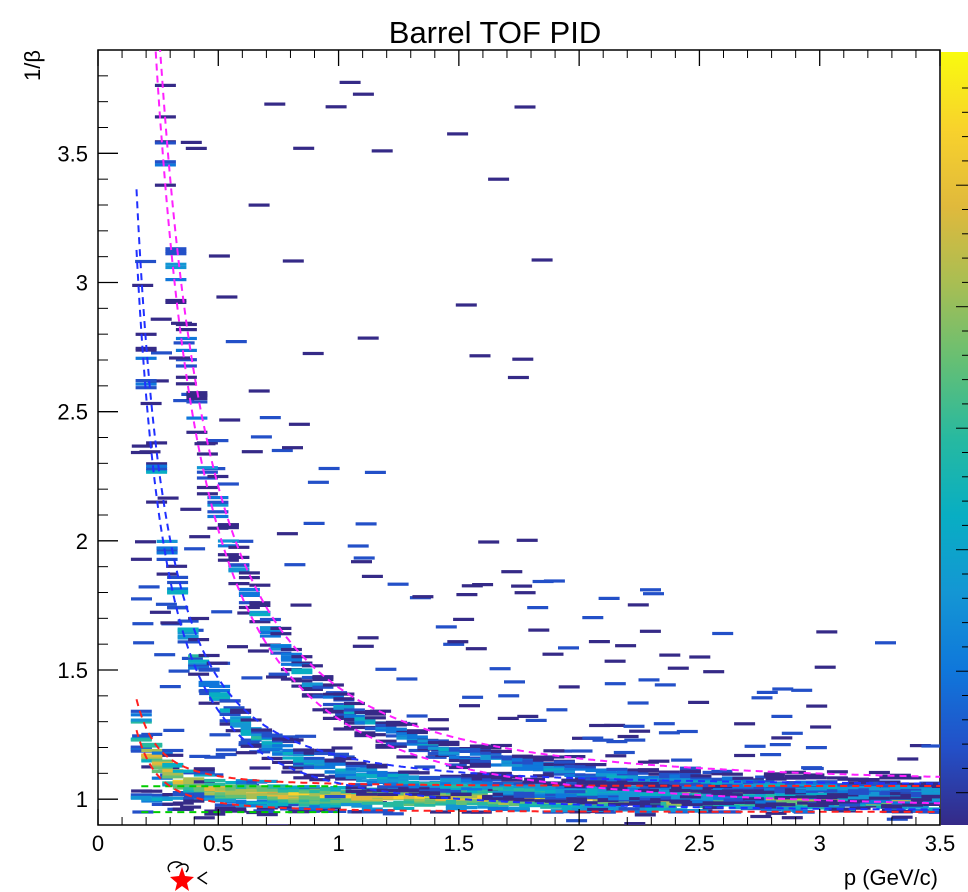 This screenshot has height=892, width=968. Describe the element at coordinates (711, 792) in the screenshot. I see `heat-cell-2065` at that location.